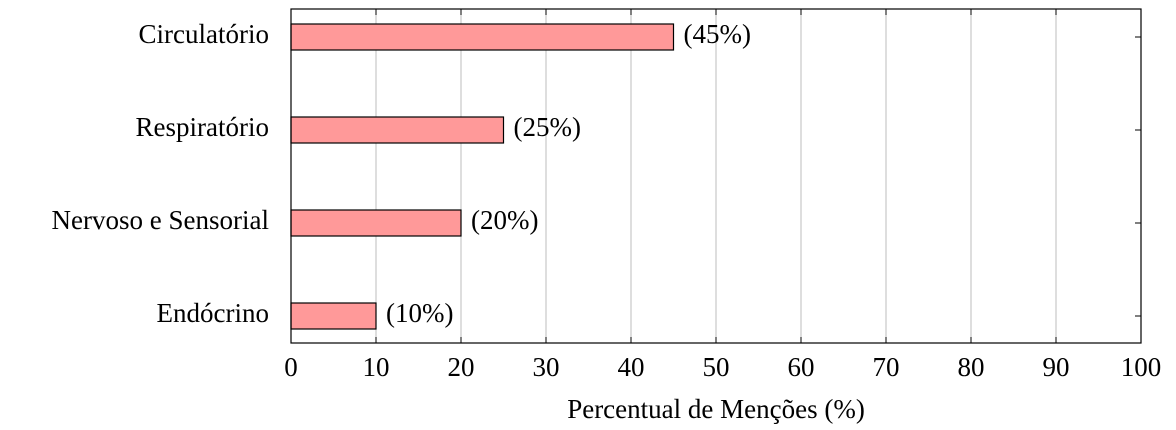 This screenshot has width=1176, height=430. Describe the element at coordinates (160, 220) in the screenshot. I see `y-tick-label: Nervoso e Sensorial` at that location.